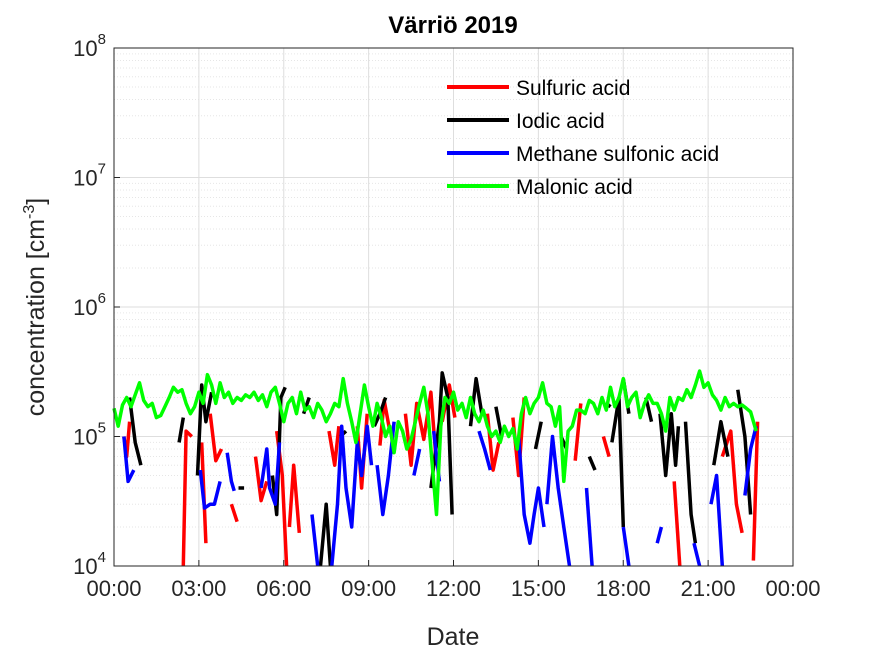 This screenshot has height=656, width=875. I want to click on legend-label: Malonic acid, so click(574, 187).